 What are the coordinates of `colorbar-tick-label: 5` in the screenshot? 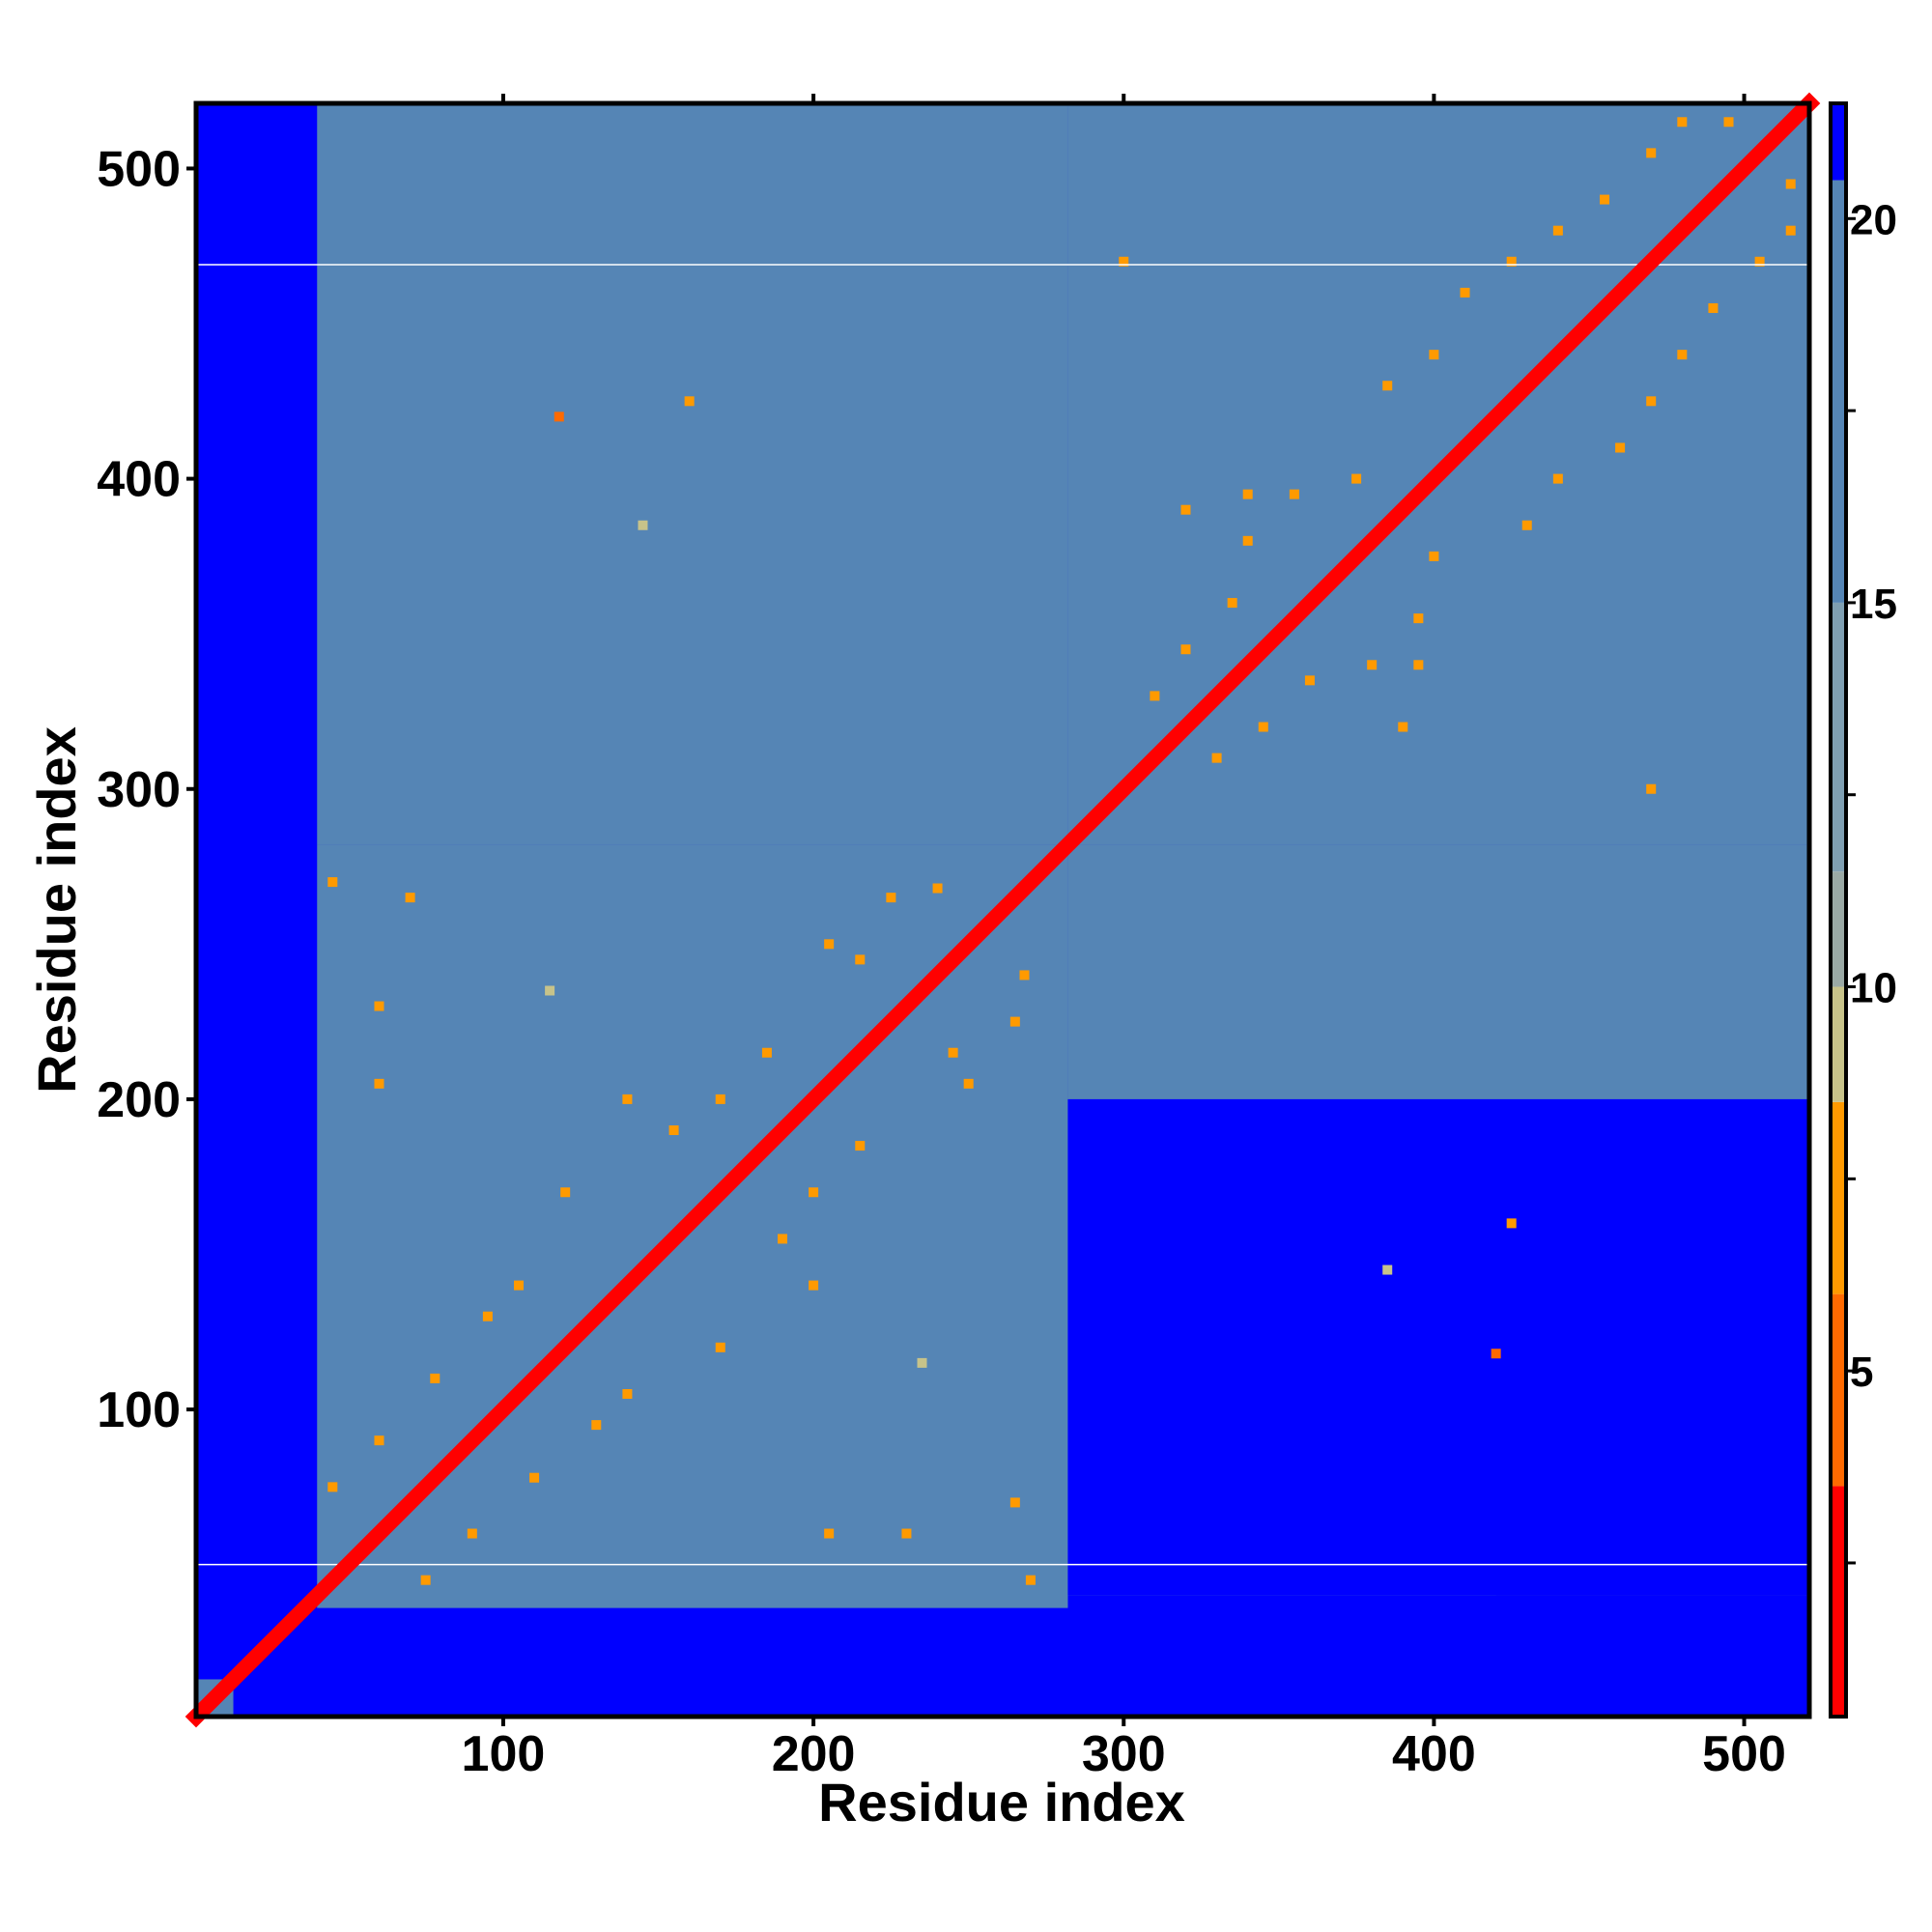 It's located at (1861, 1372).